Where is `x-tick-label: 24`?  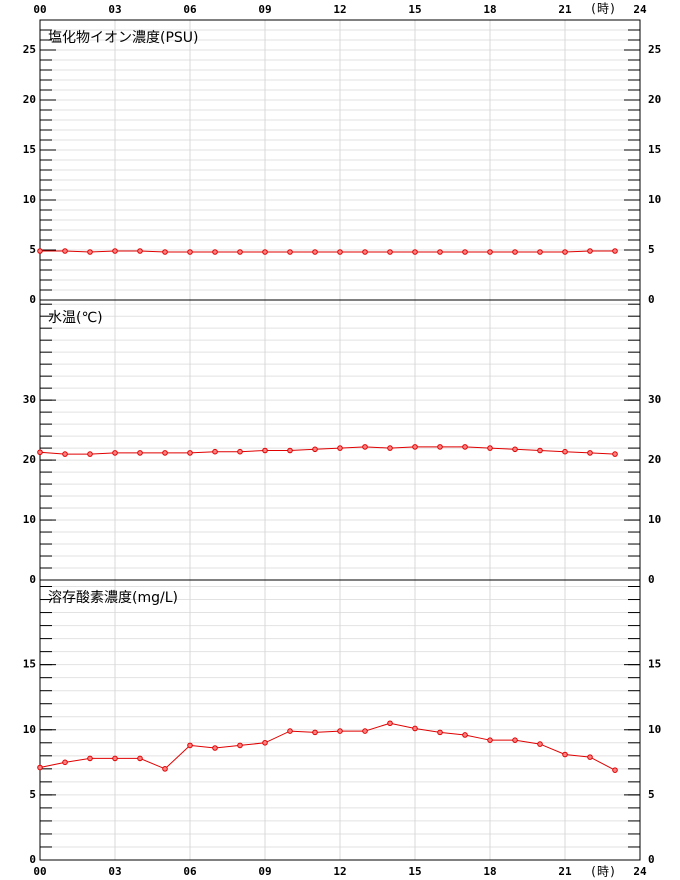
x-tick-label: 24 is located at coordinates (640, 9).